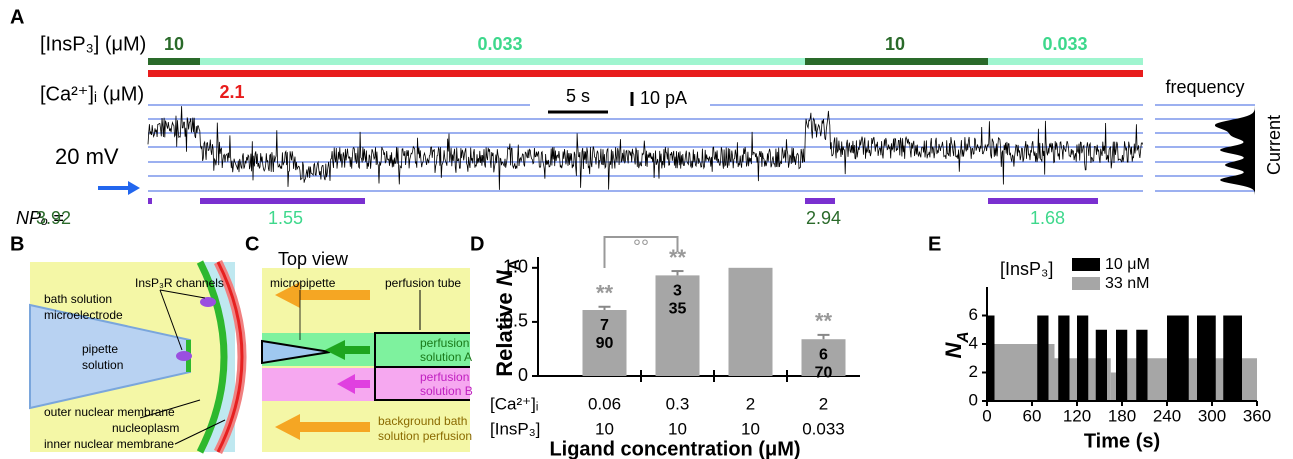 This screenshot has height=459, width=1293. Describe the element at coordinates (604, 403) in the screenshot. I see `category-label: 0.06` at that location.